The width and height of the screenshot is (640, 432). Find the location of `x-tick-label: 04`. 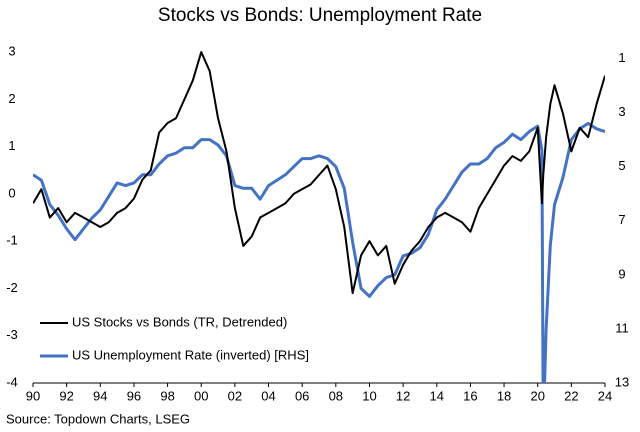

x-tick-label: 04 is located at coordinates (268, 395).